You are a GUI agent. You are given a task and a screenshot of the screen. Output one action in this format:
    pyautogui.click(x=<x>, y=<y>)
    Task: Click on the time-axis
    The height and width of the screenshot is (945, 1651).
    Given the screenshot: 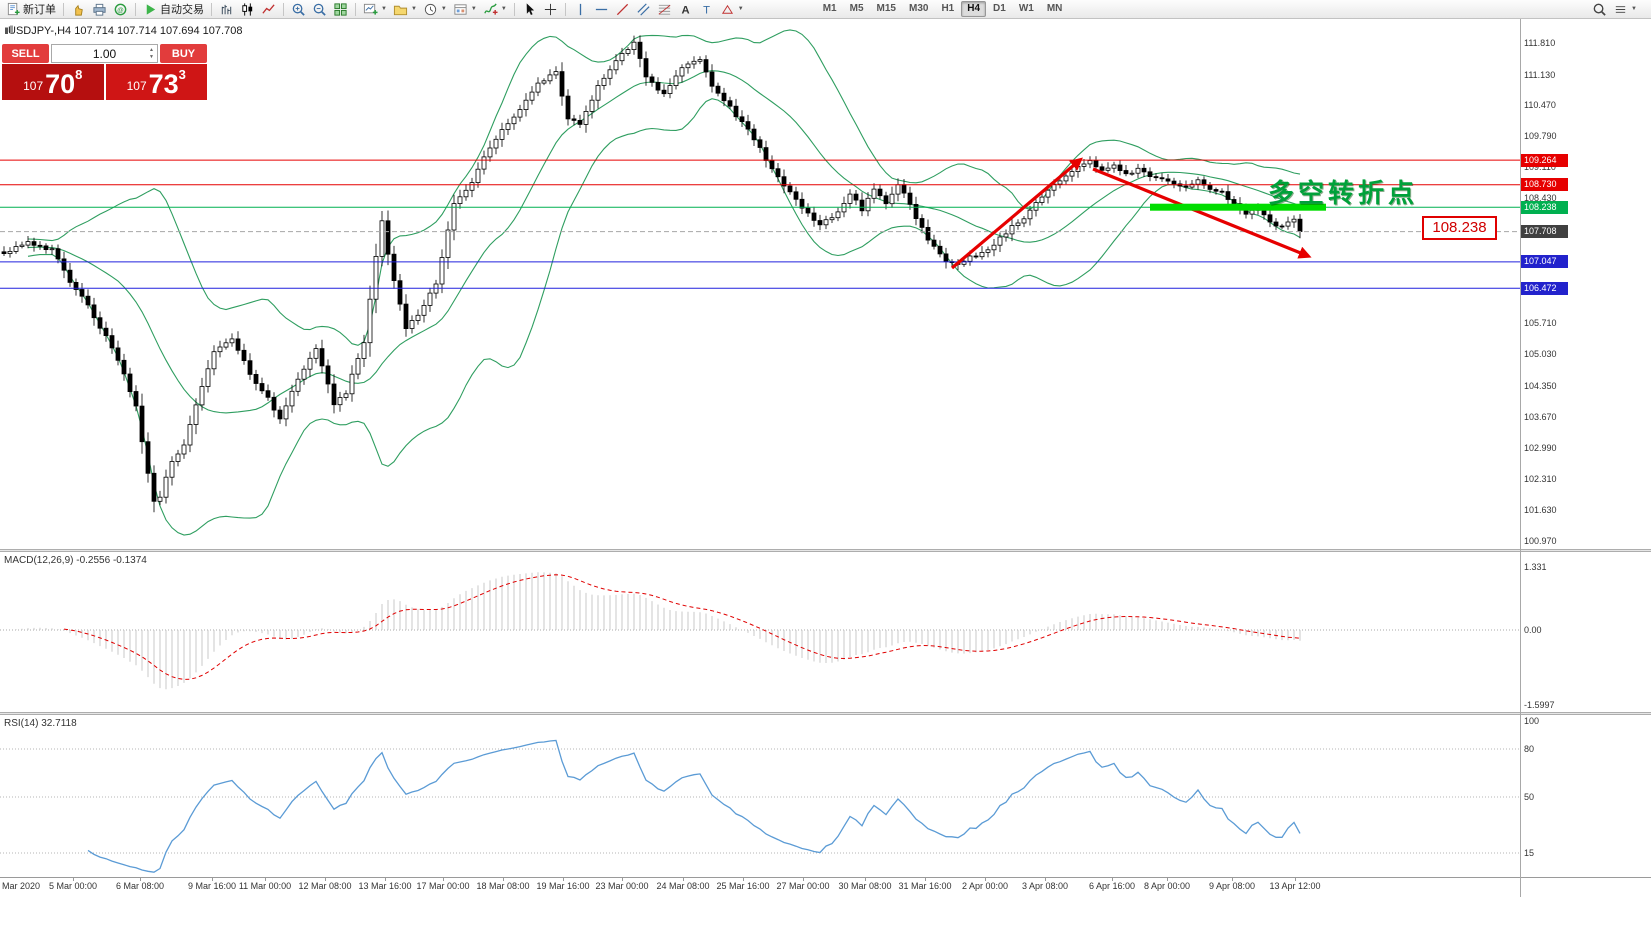 What is the action you would take?
    pyautogui.click(x=825, y=887)
    